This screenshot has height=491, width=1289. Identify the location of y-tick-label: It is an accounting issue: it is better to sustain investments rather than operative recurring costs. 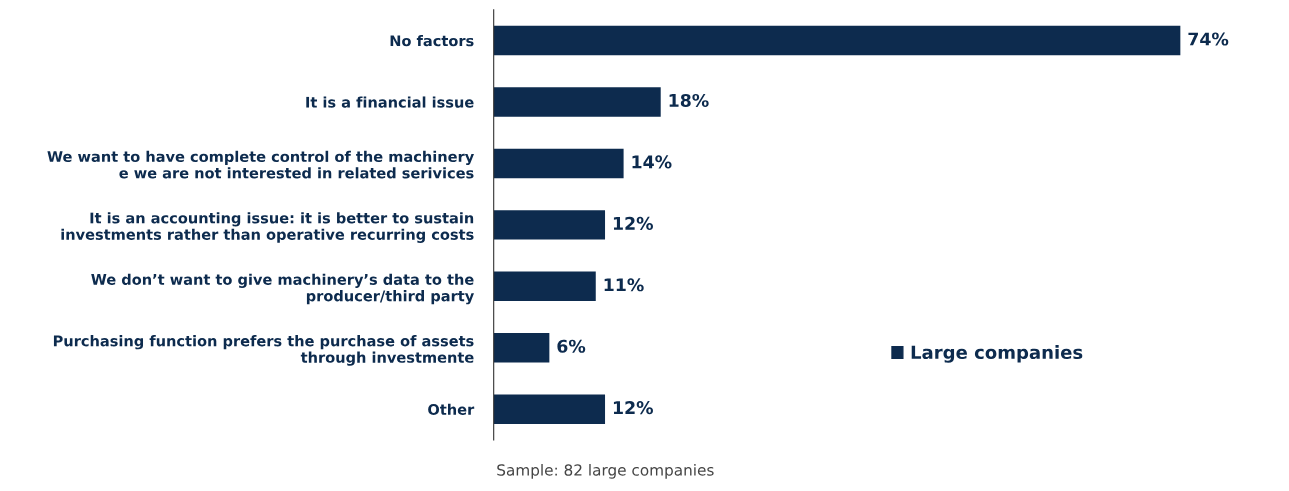
(267, 227).